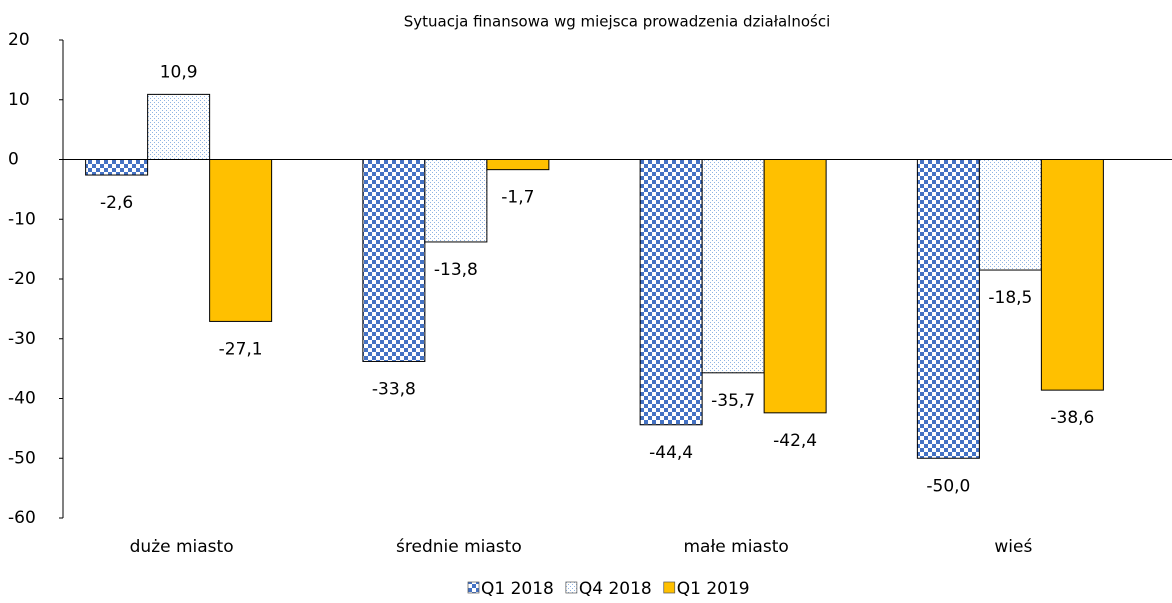 This screenshot has width=1172, height=603. Describe the element at coordinates (394, 389) in the screenshot. I see `value-label: -33,8` at that location.